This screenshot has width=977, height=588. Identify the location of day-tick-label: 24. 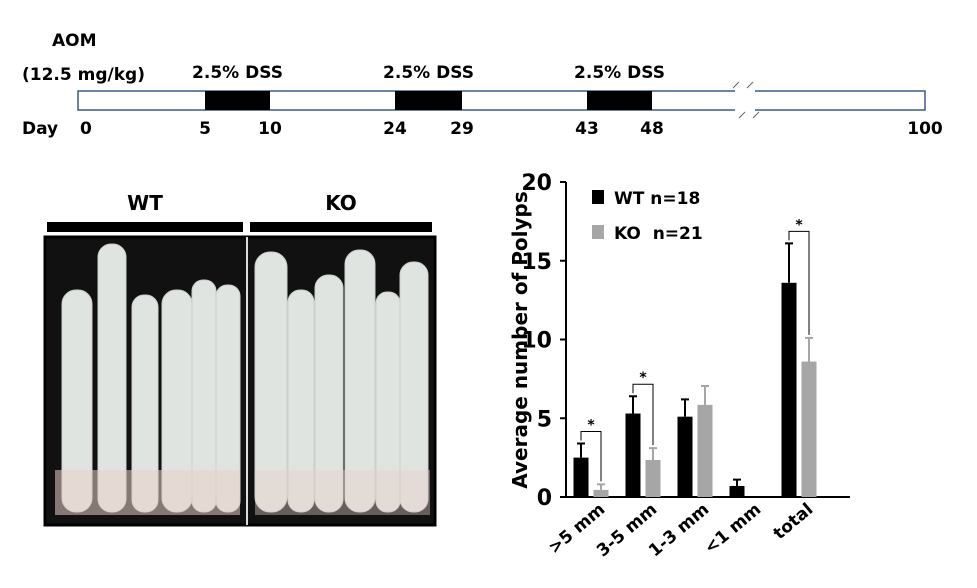
(395, 129).